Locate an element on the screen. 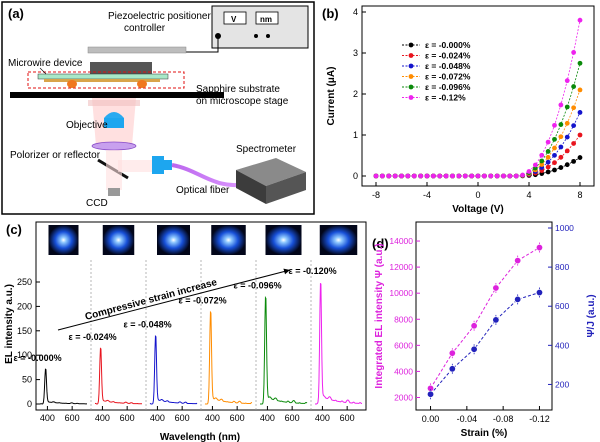 The width and height of the screenshot is (600, 442). beam-side is located at coordinates (138, 166).